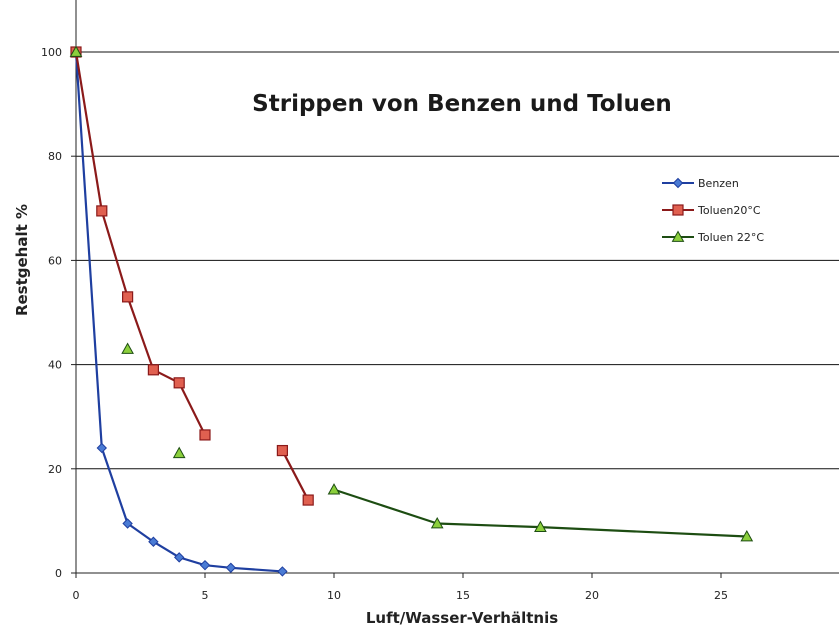 The height and width of the screenshot is (628, 839). What do you see at coordinates (463, 595) in the screenshot?
I see `x-tick-label-15: 15` at bounding box center [463, 595].